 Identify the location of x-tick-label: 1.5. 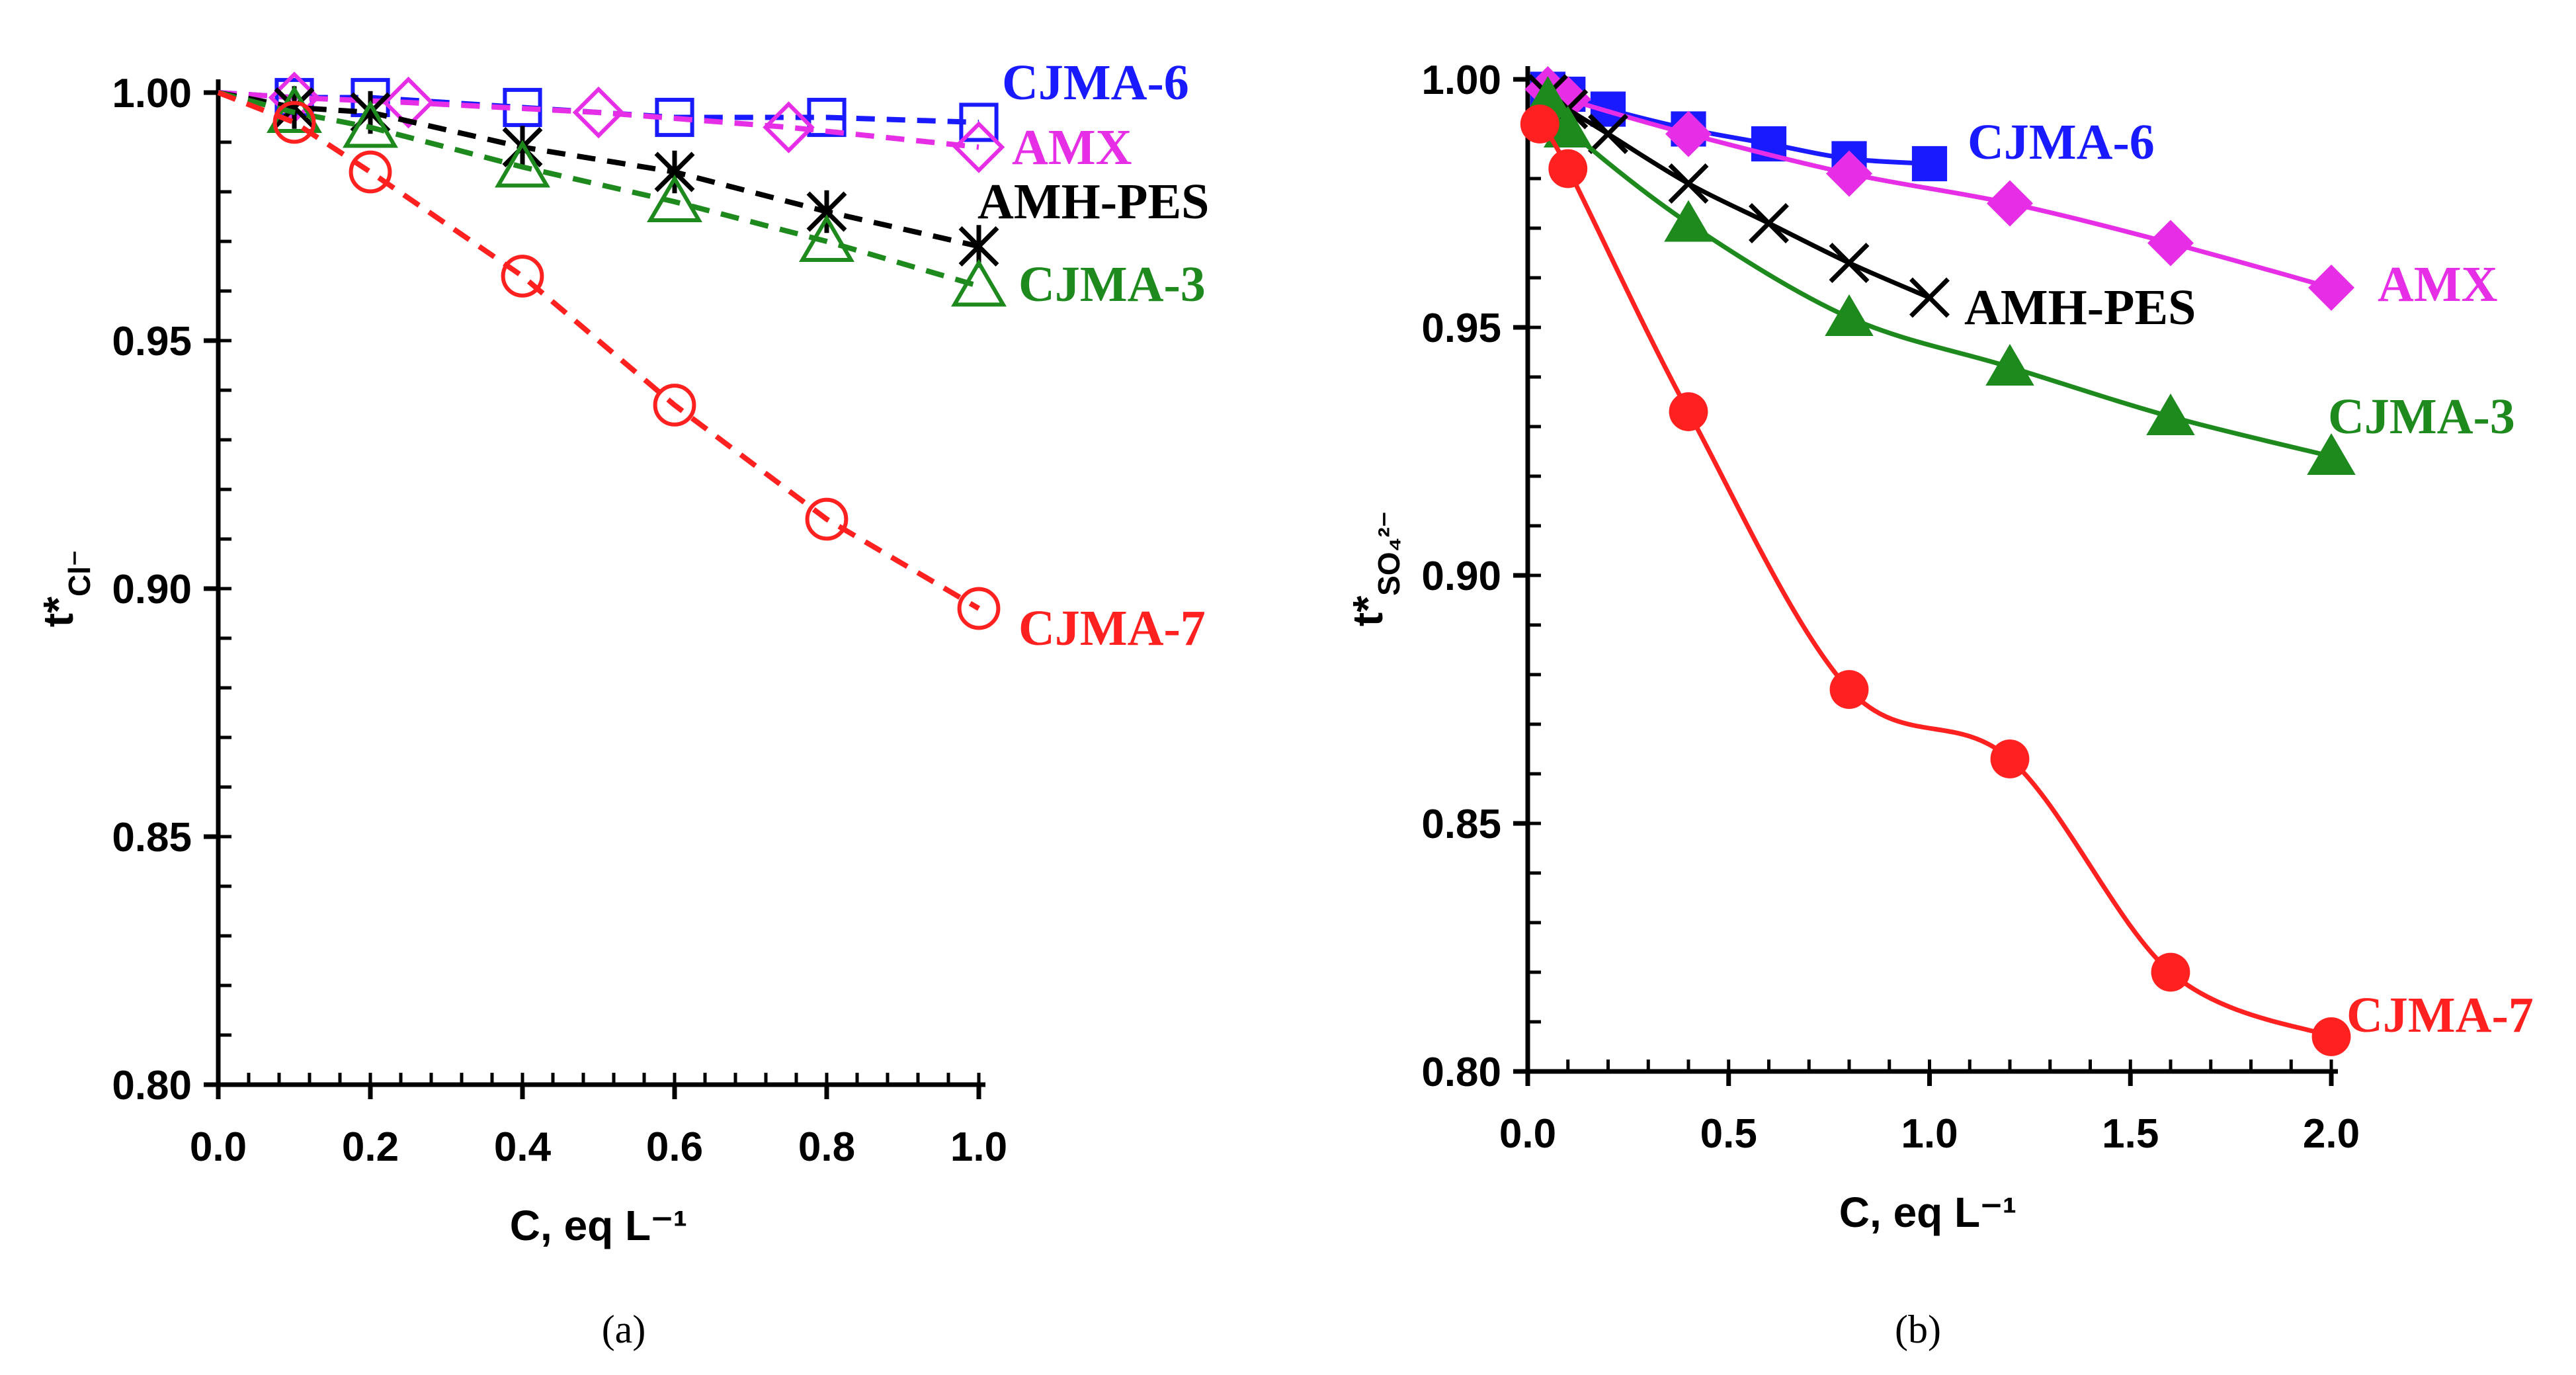
(2130, 1134).